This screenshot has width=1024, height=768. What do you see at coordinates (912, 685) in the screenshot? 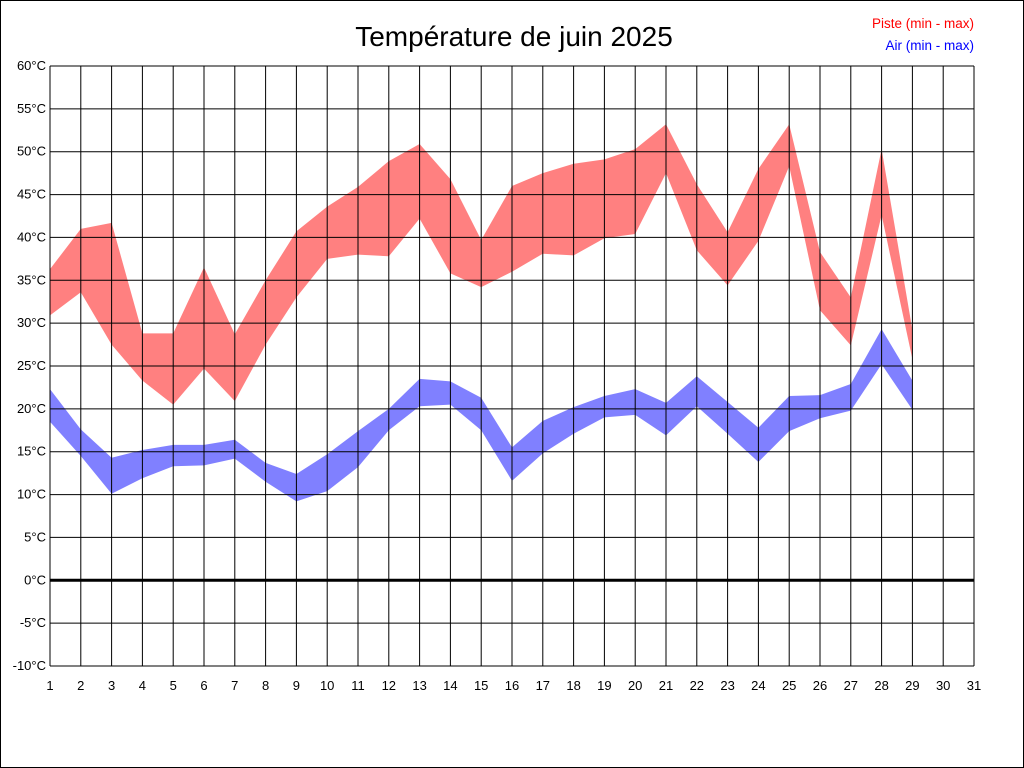
I see `x-tick-label: 29` at bounding box center [912, 685].